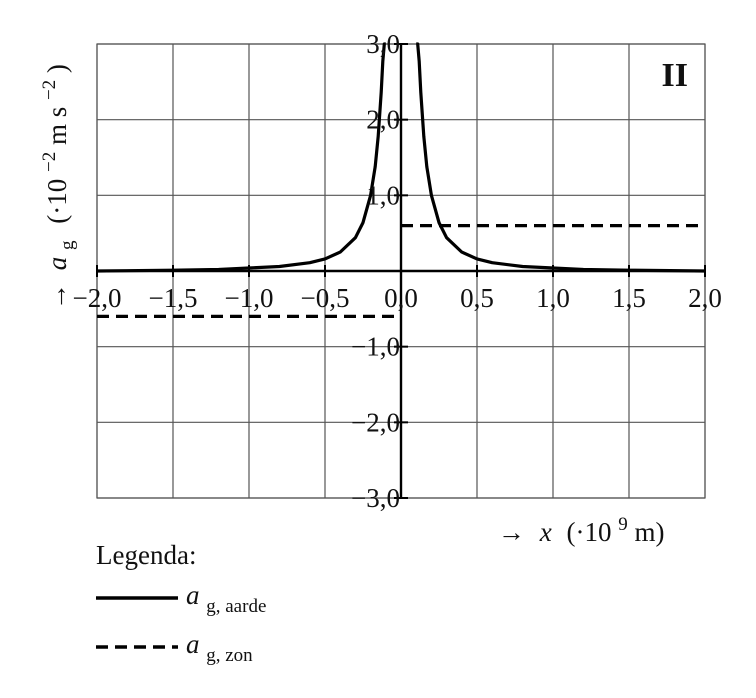  What do you see at coordinates (375, 498) in the screenshot?
I see `y-tick-label: −3,0` at bounding box center [375, 498].